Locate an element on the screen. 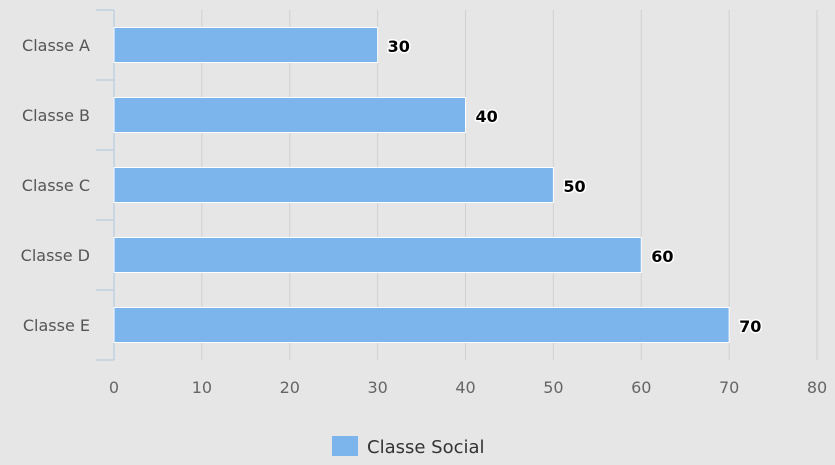 This screenshot has width=835, height=465. data-label: 60 is located at coordinates (662, 256).